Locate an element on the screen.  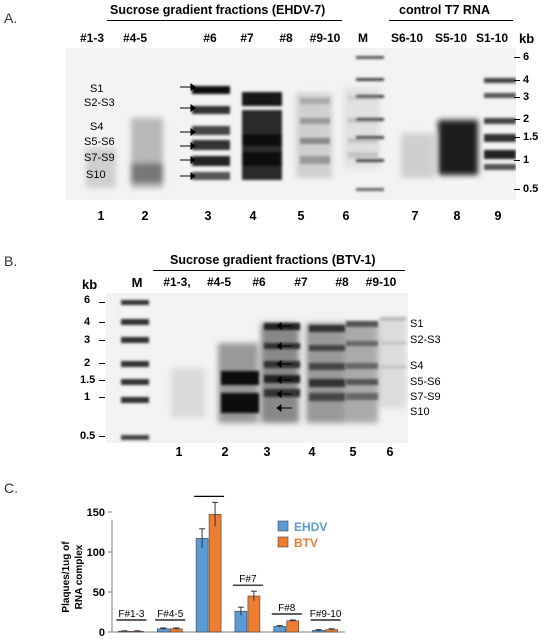
panel-b-lane-9-10: #9-10 is located at coordinates (381, 282).